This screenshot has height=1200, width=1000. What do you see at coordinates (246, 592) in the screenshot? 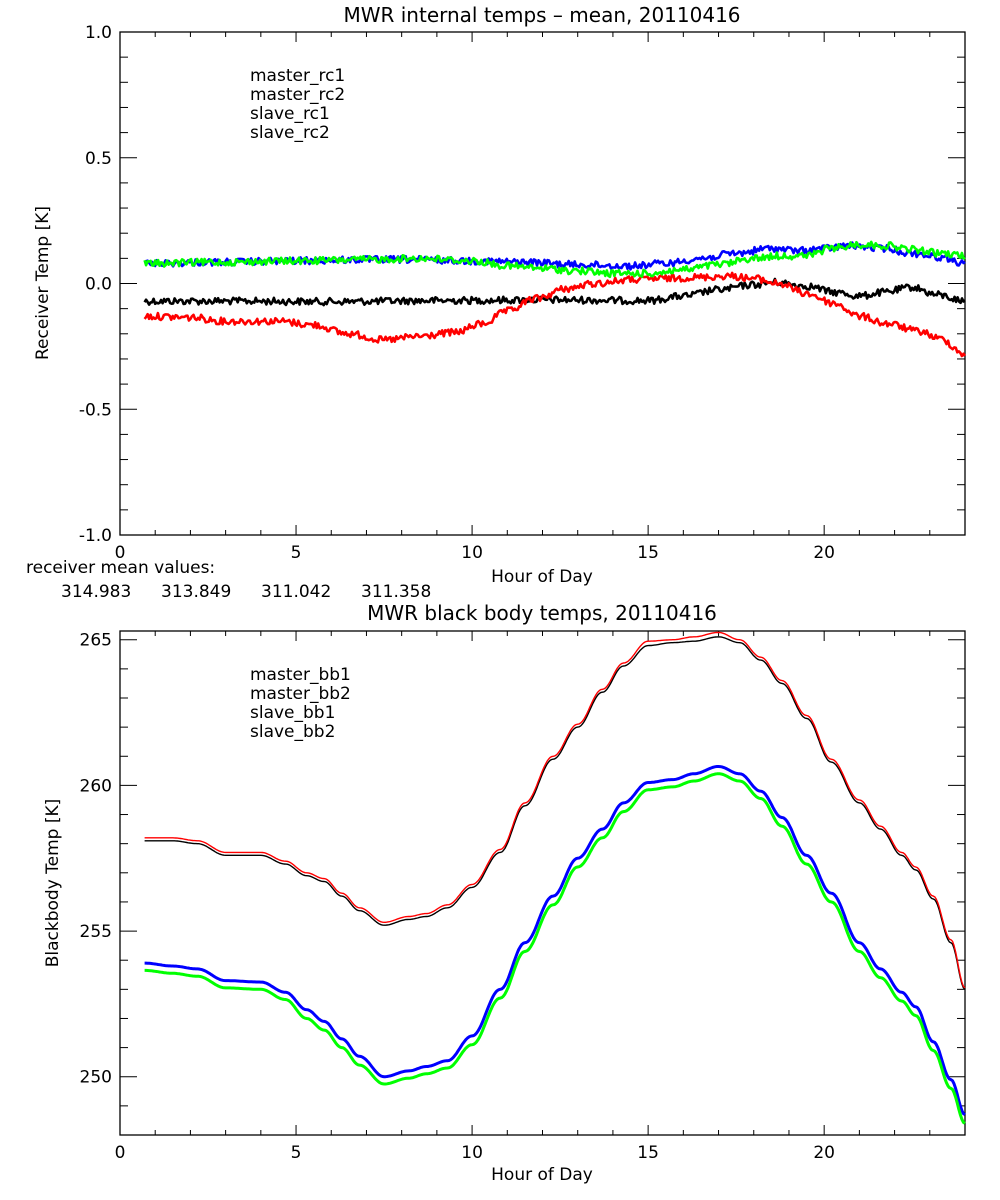
I see `mean-values: 314.983 313.849 311.042 311.358` at bounding box center [246, 592].